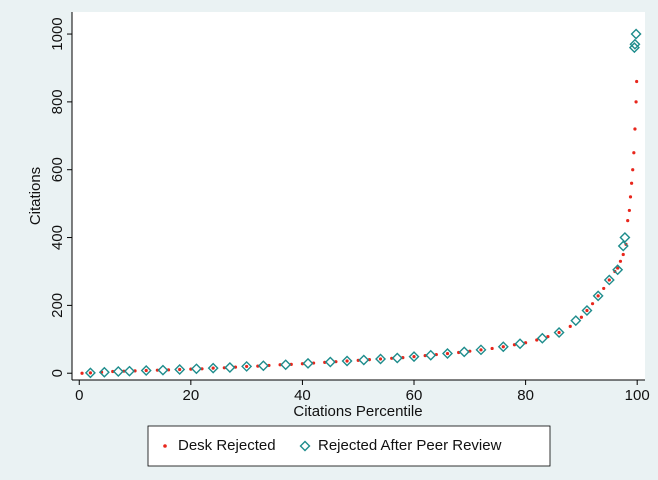  Describe the element at coordinates (57, 237) in the screenshot. I see `y-tick-label: 400` at that location.